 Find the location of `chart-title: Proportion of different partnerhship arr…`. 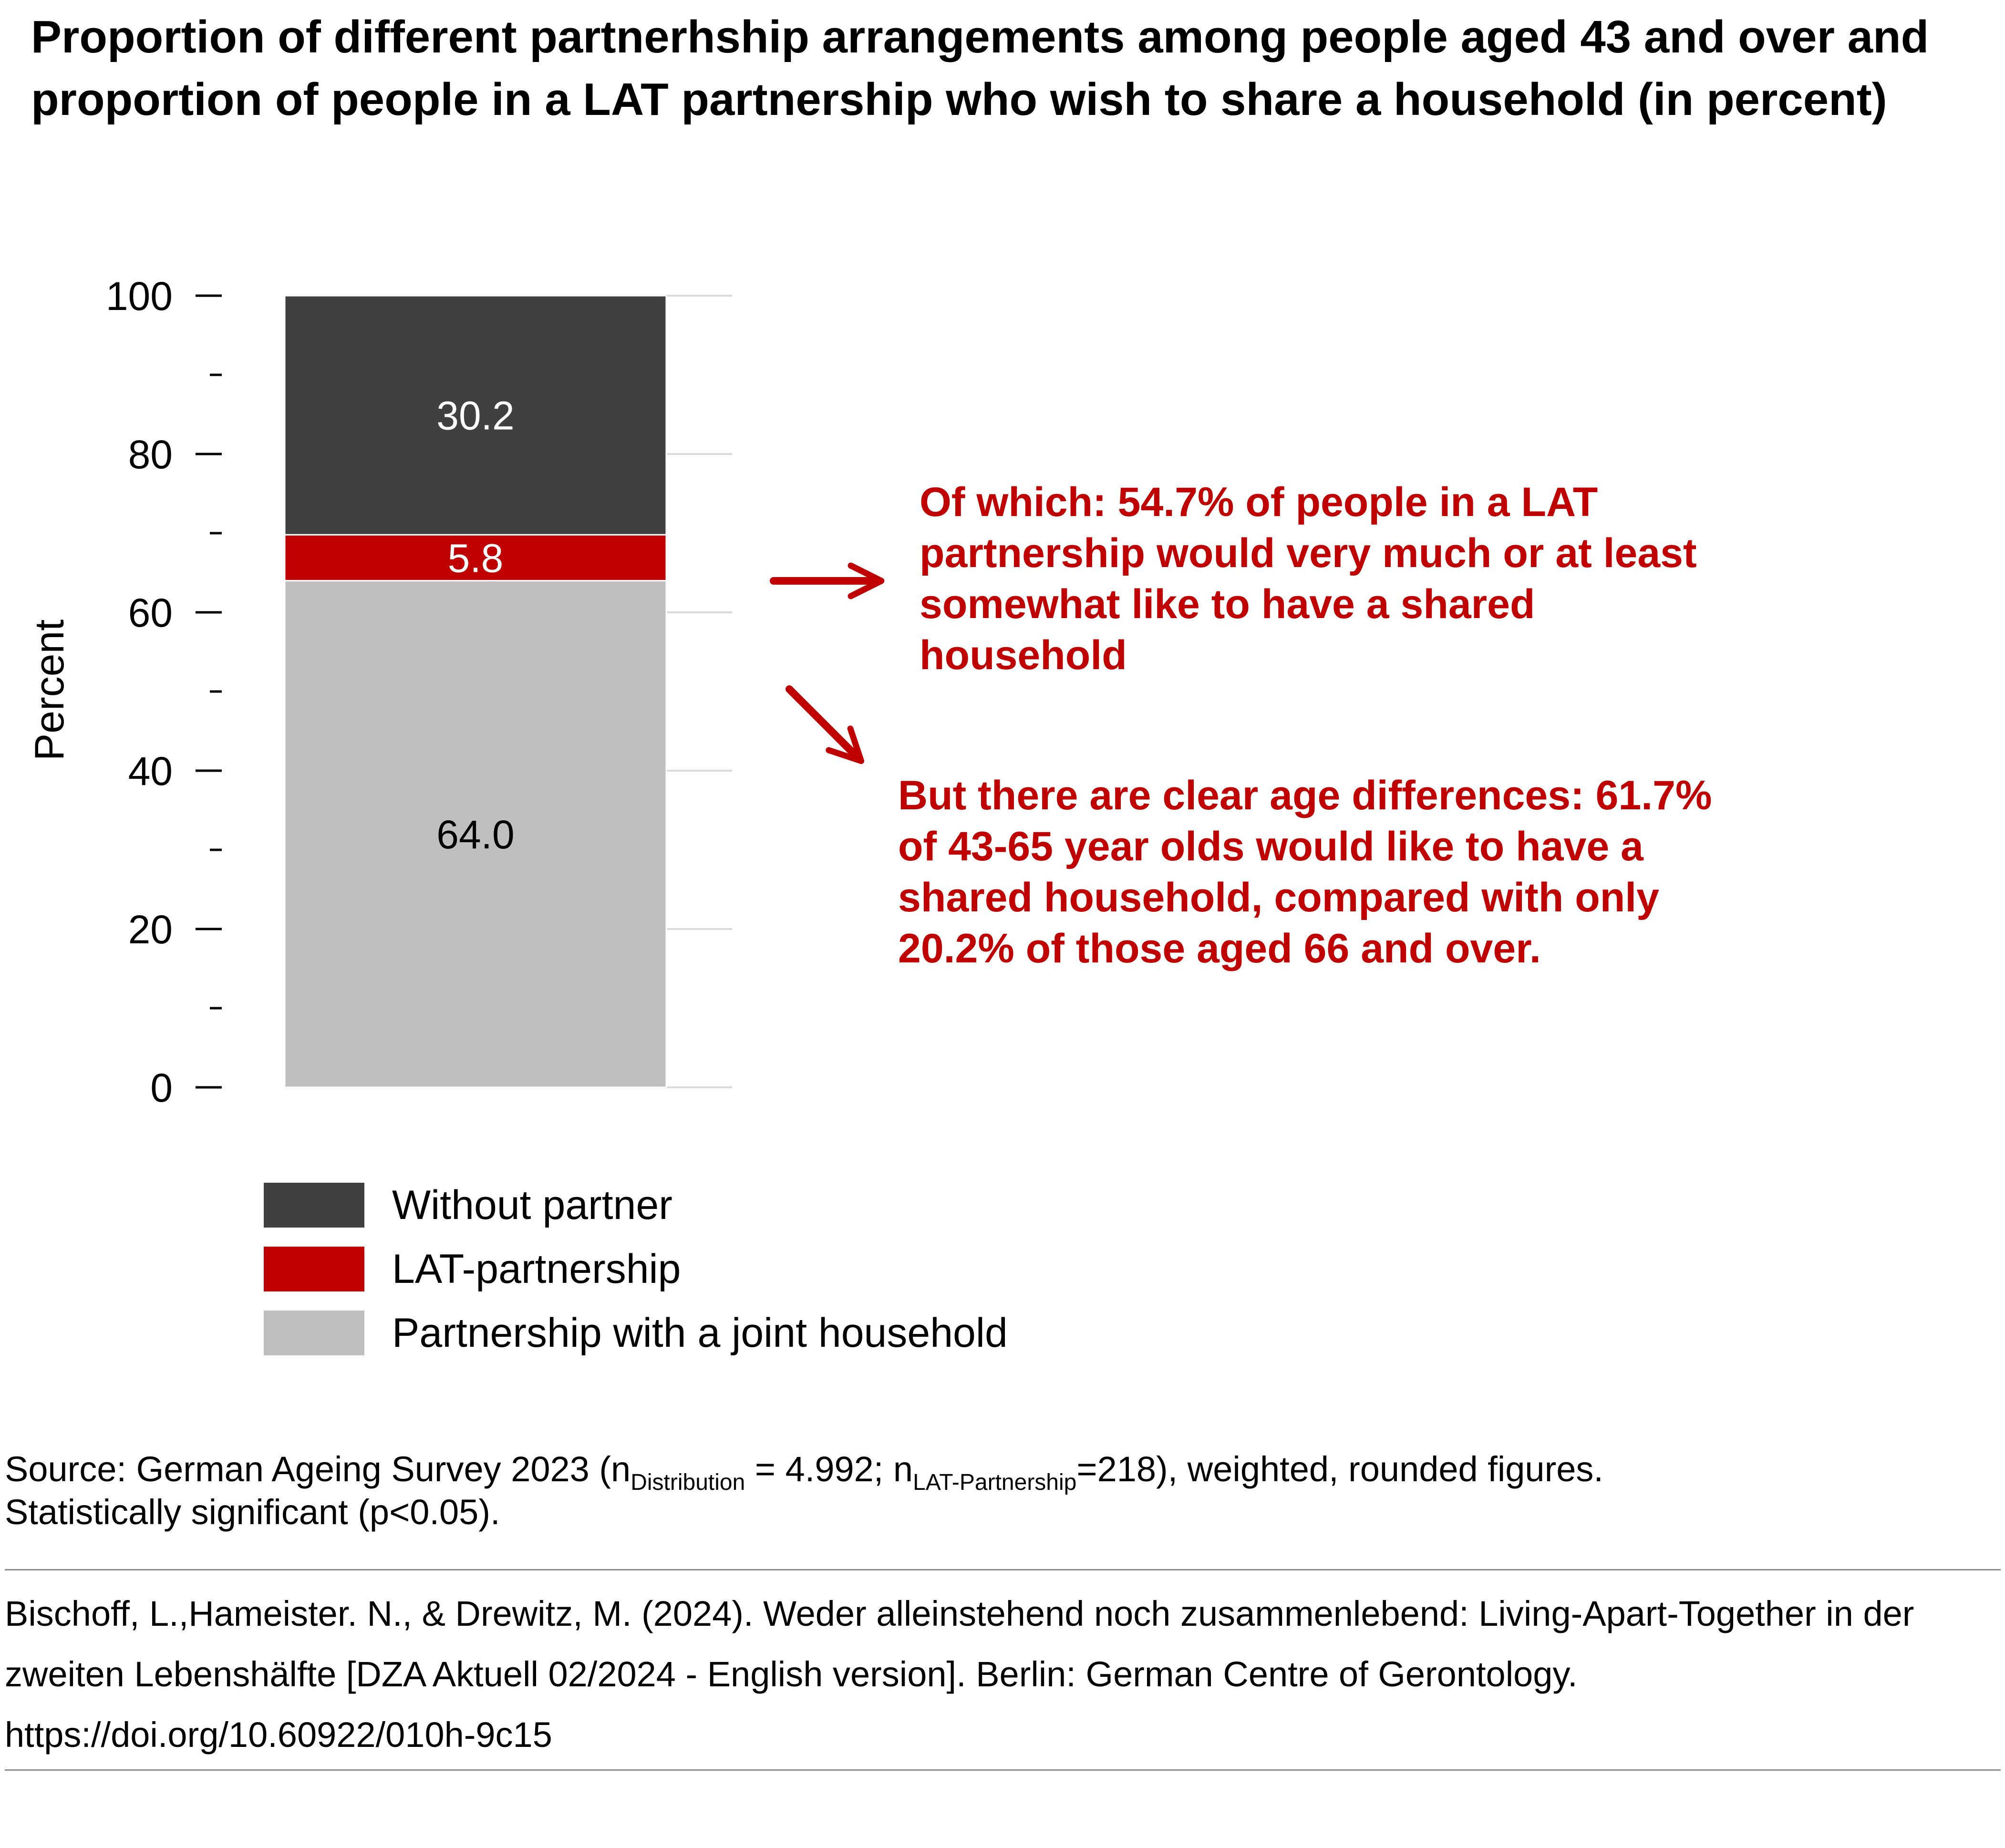

chart-title: Proportion of different partnerhship arr… is located at coordinates (980, 68).